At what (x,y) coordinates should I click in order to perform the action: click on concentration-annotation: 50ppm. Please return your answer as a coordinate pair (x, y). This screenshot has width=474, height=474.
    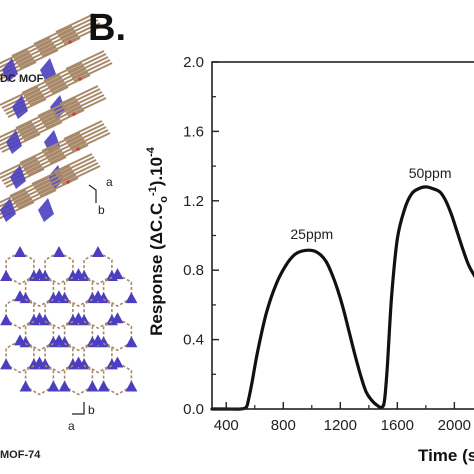
    Looking at the image, I should click on (430, 173).